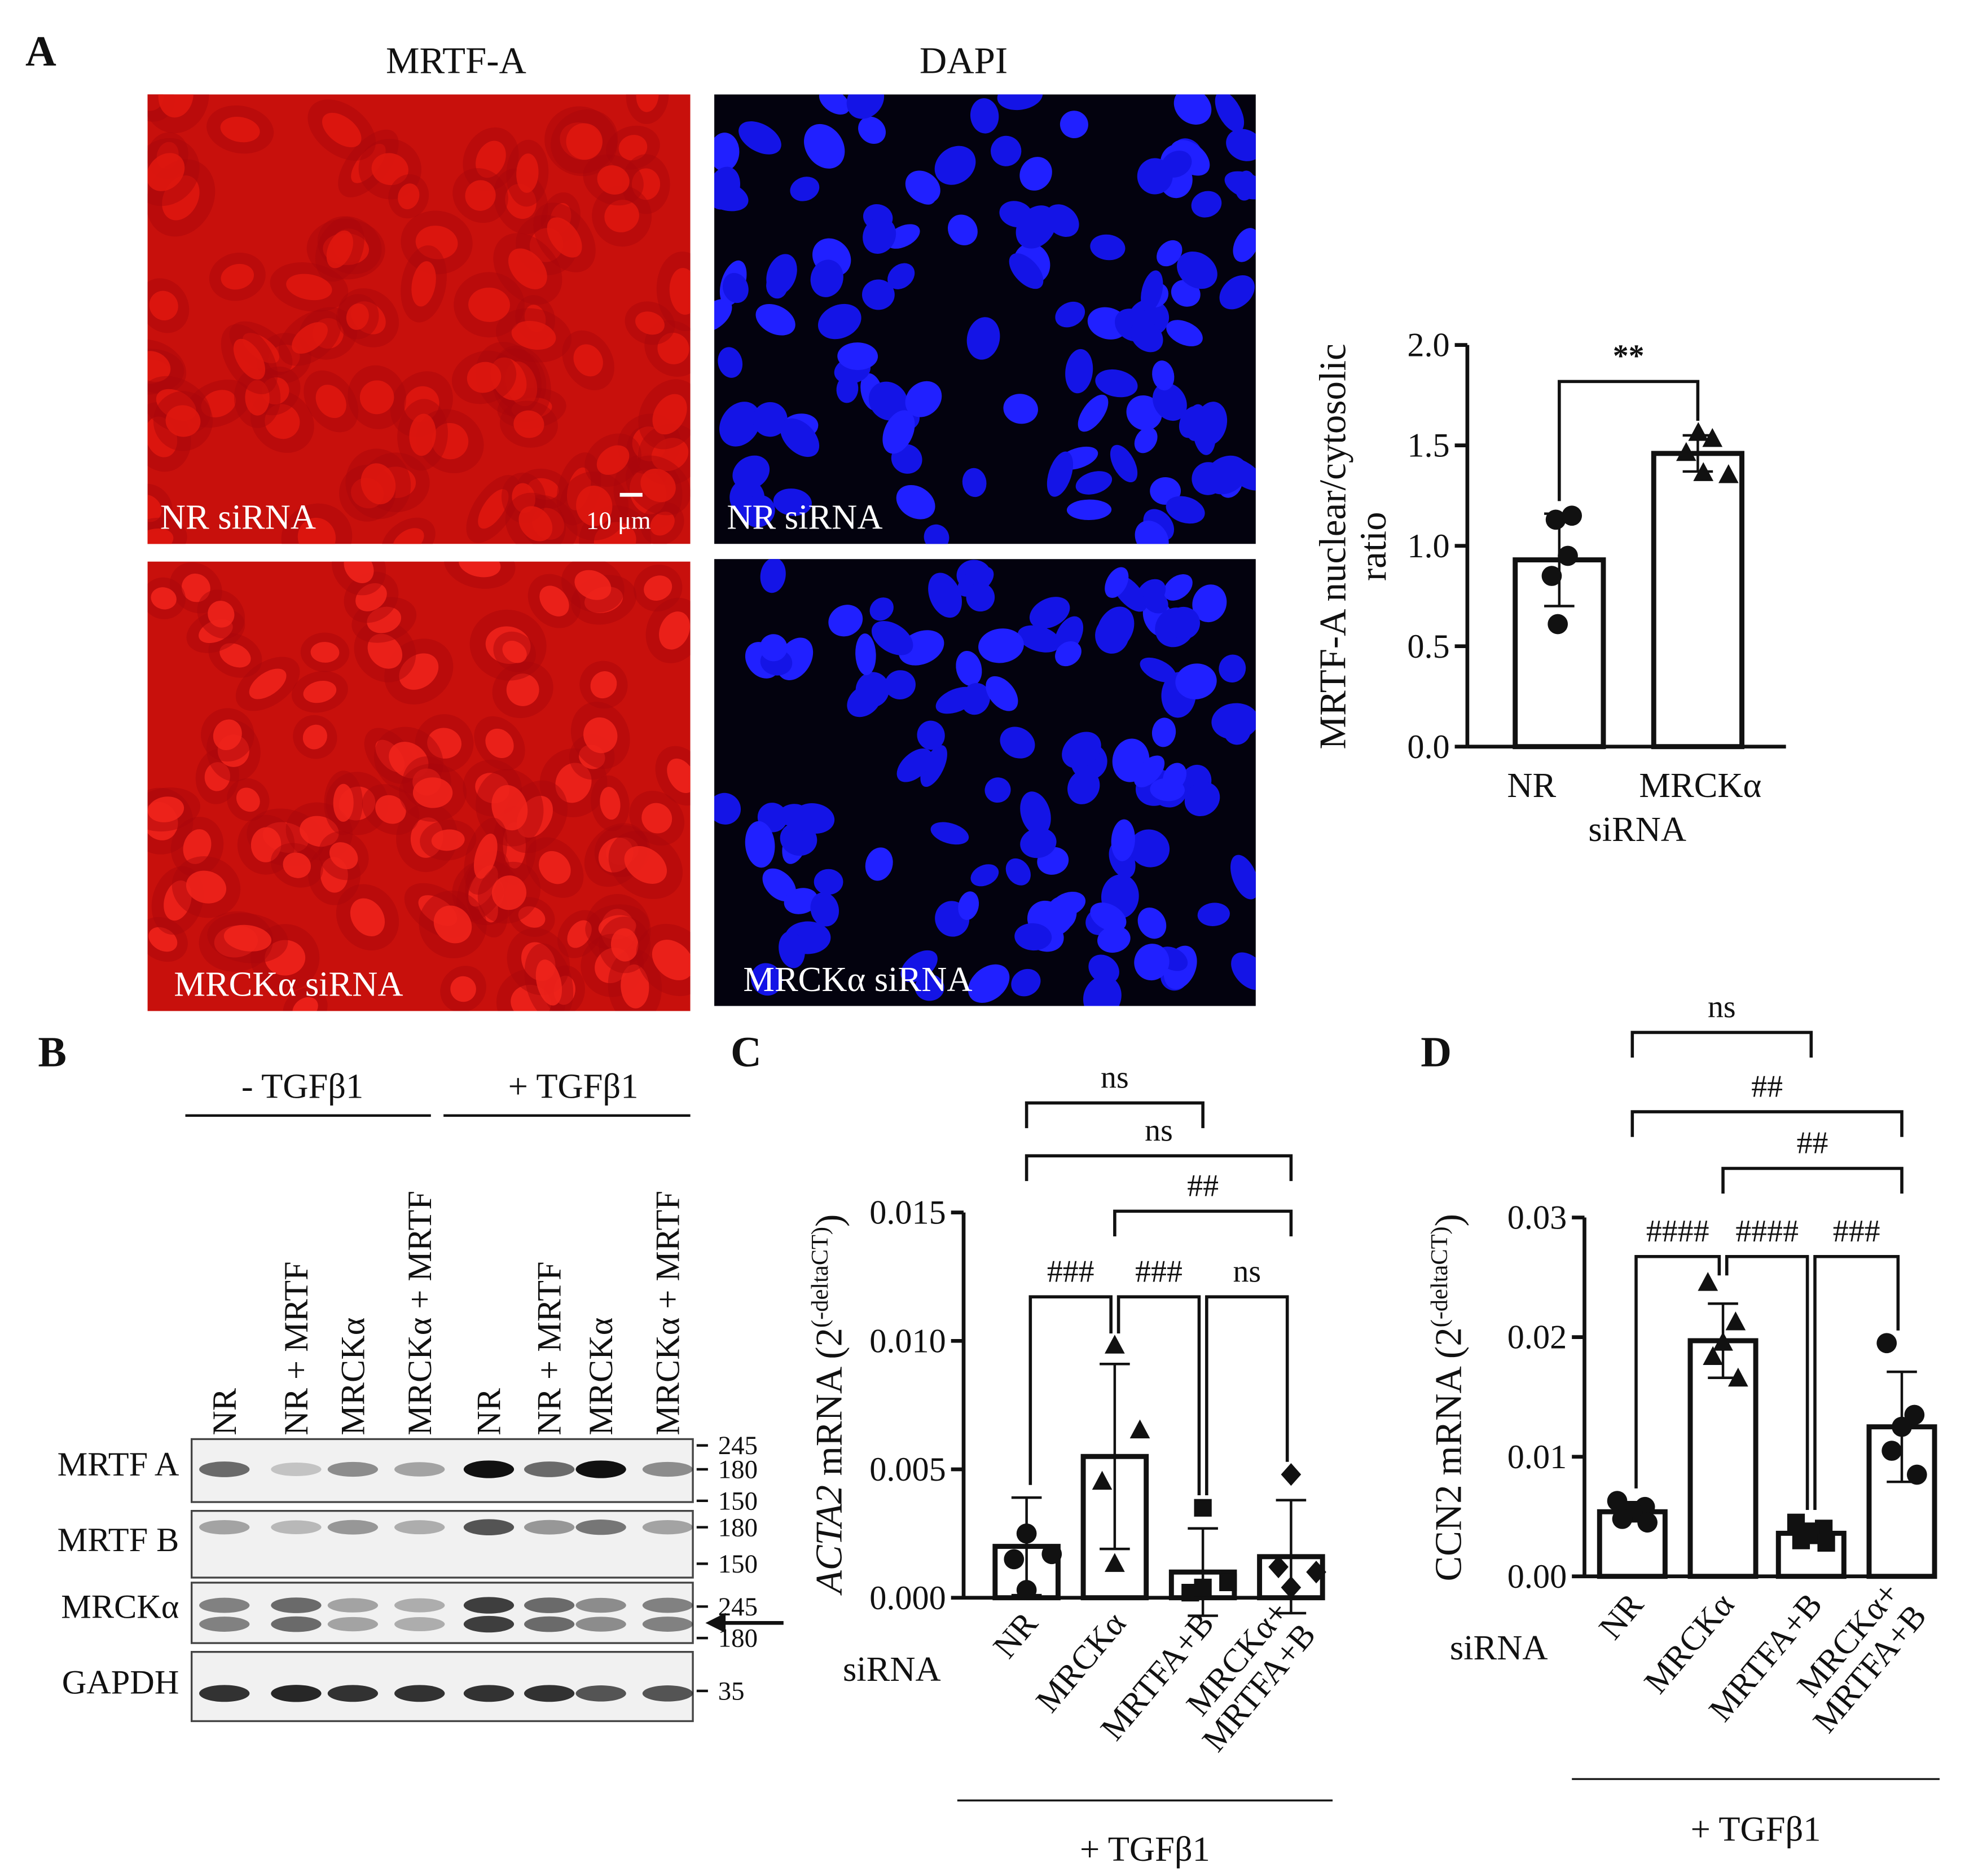 The image size is (1965, 1876). Describe the element at coordinates (489, 1411) in the screenshot. I see `lane-label: NR` at that location.